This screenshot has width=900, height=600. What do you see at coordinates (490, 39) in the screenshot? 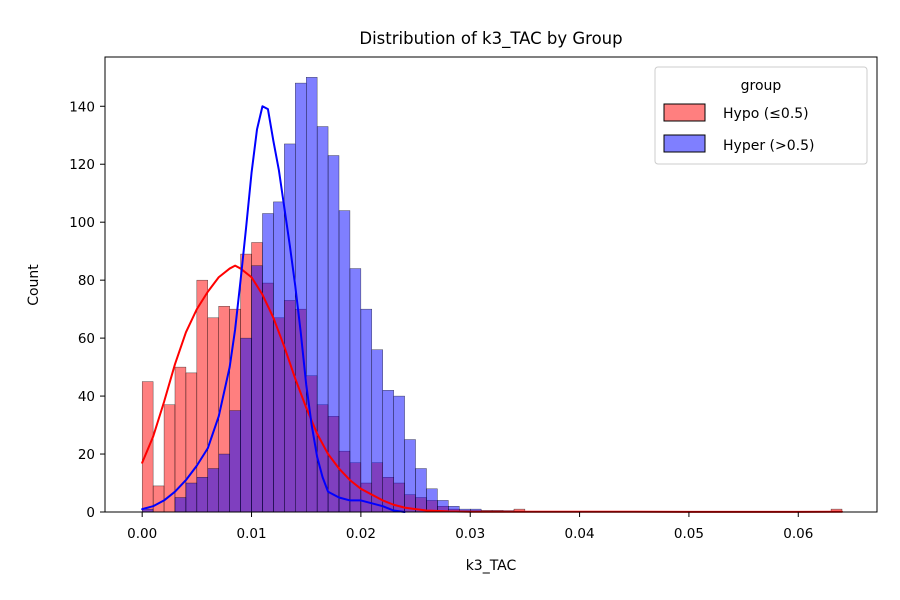
I see `chart-title: Distribution of k3_TAC by Group` at bounding box center [490, 39].